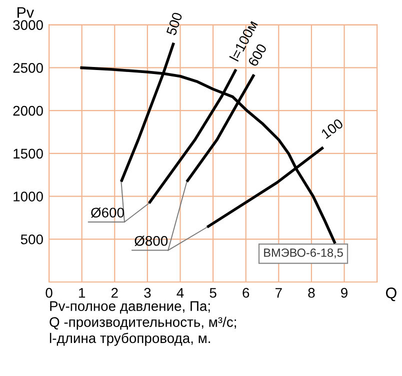 The width and height of the screenshot is (402, 376). Describe the element at coordinates (147, 293) in the screenshot. I see `x-tick-label: 3` at that location.